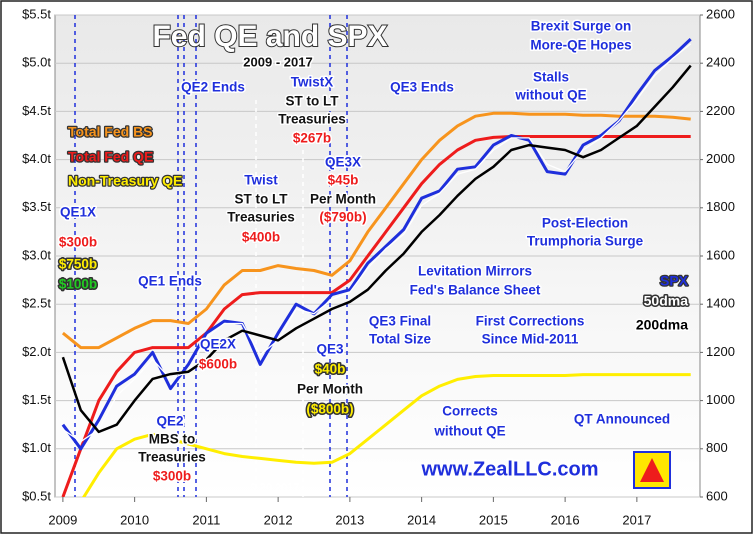 The image size is (753, 534). What do you see at coordinates (509, 469) in the screenshot?
I see `annotation: www.ZealLLC.com` at bounding box center [509, 469].